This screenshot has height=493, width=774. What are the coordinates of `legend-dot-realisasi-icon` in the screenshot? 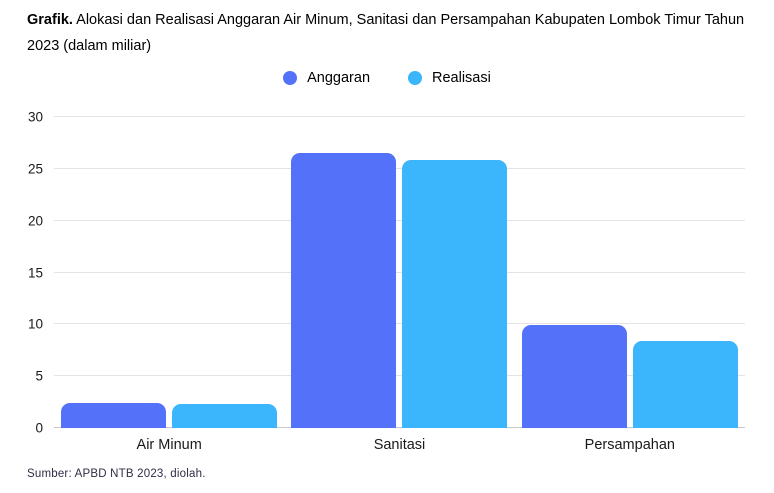 It's located at (415, 78).